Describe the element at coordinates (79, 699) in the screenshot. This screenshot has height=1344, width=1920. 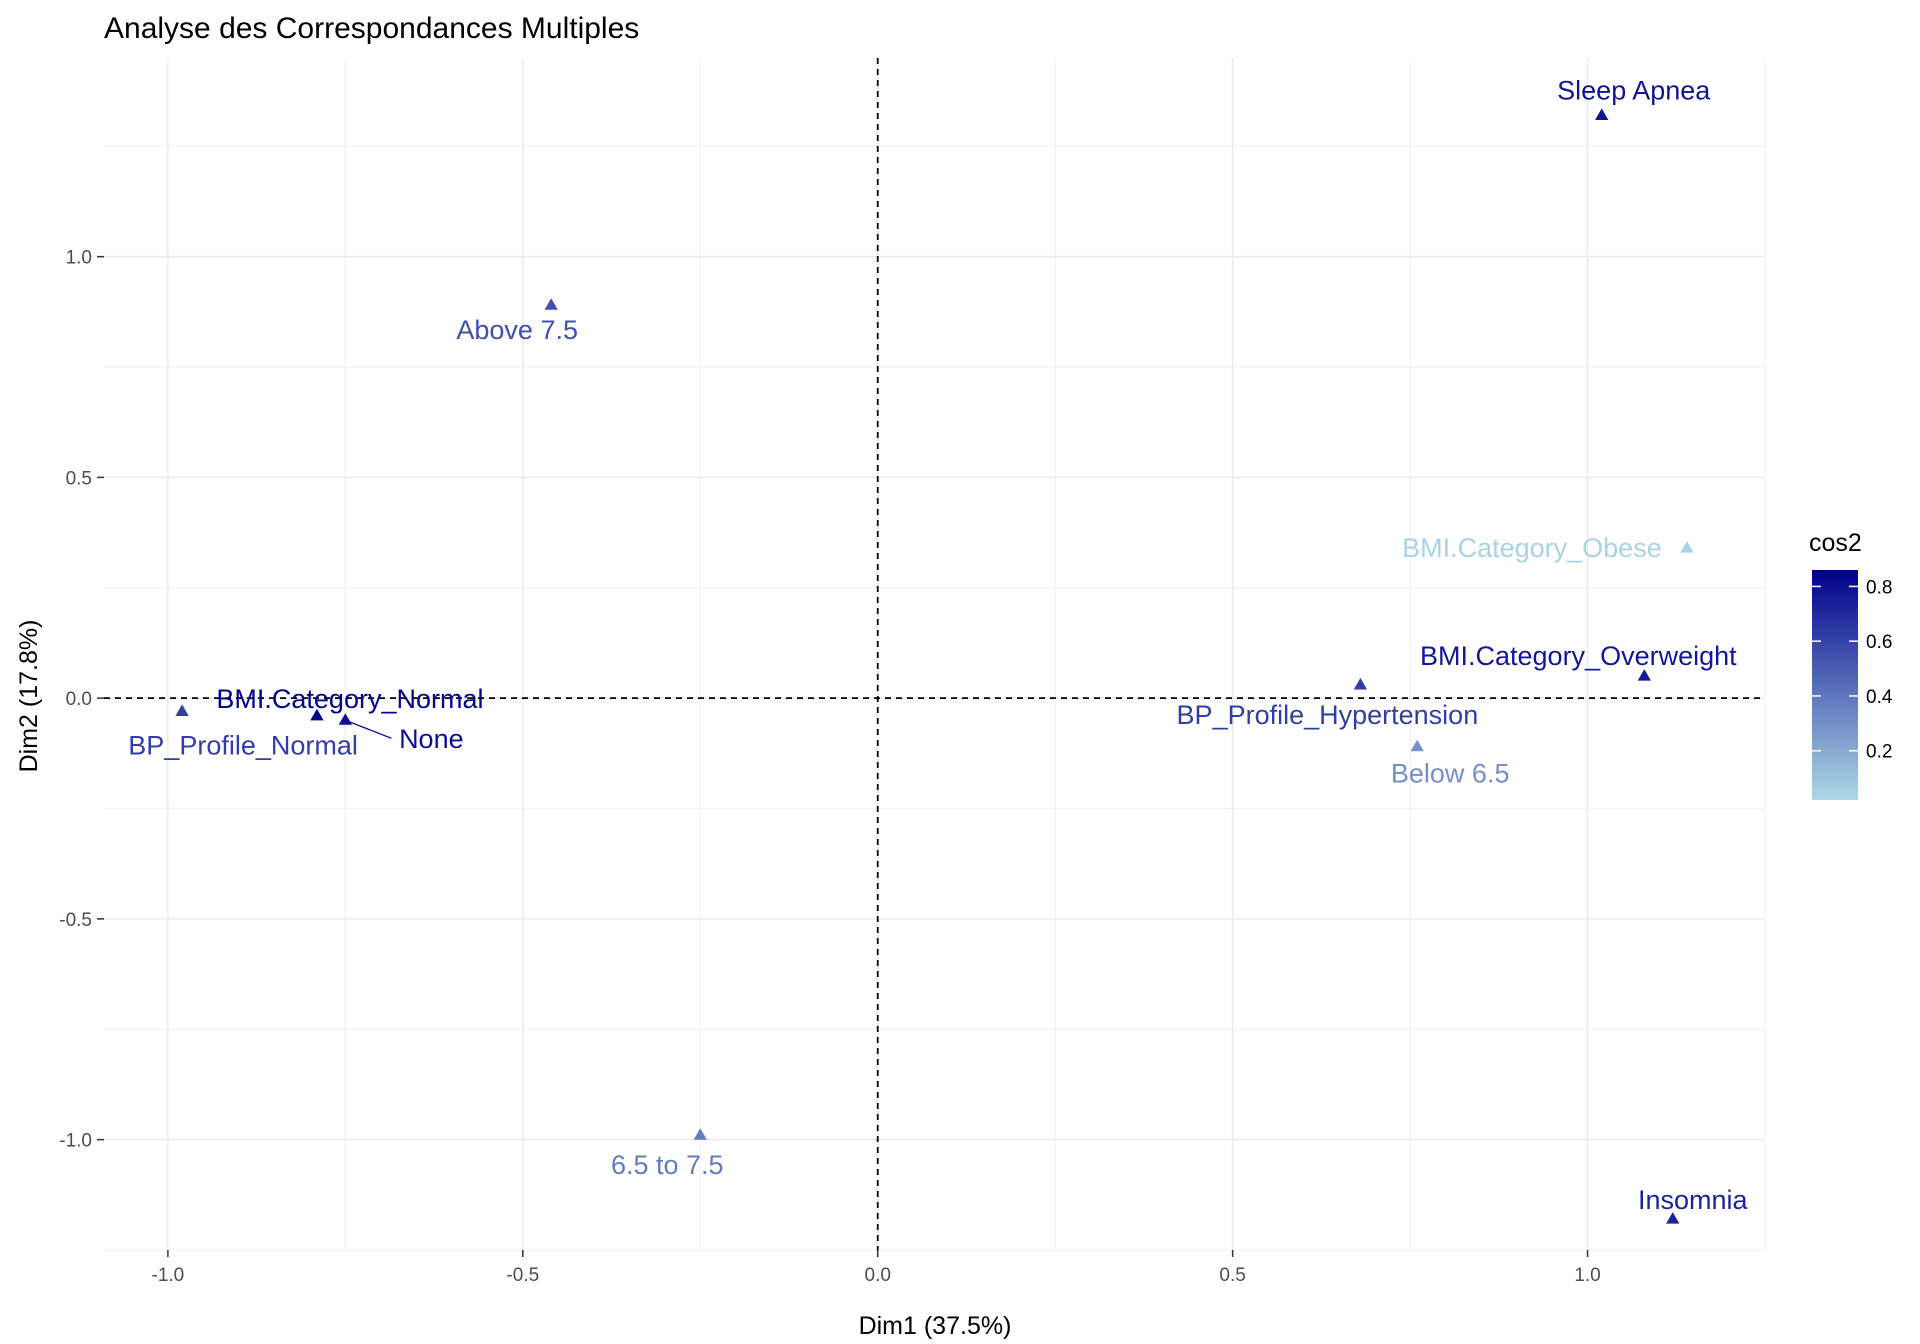
I see `y-tick-label: 0.0` at that location.